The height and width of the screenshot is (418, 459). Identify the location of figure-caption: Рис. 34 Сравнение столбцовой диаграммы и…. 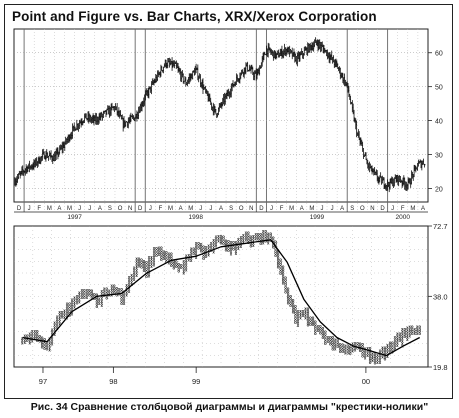
(229, 407).